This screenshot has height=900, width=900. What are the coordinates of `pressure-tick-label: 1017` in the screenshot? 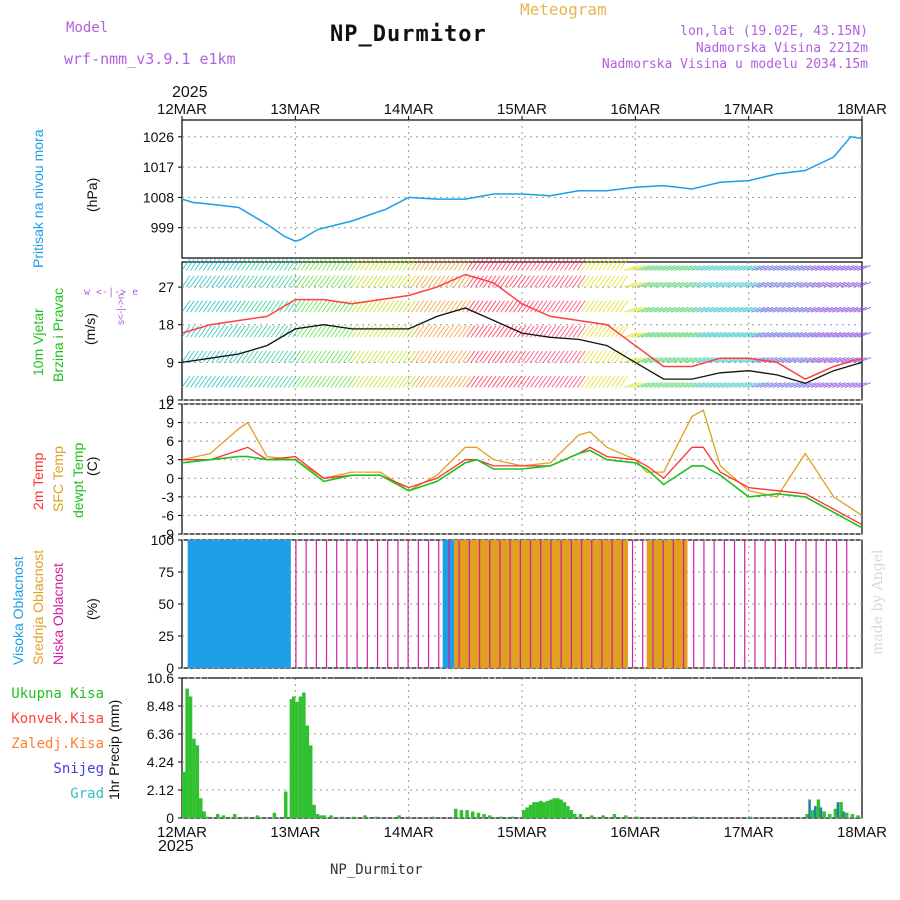 It's located at (158, 167).